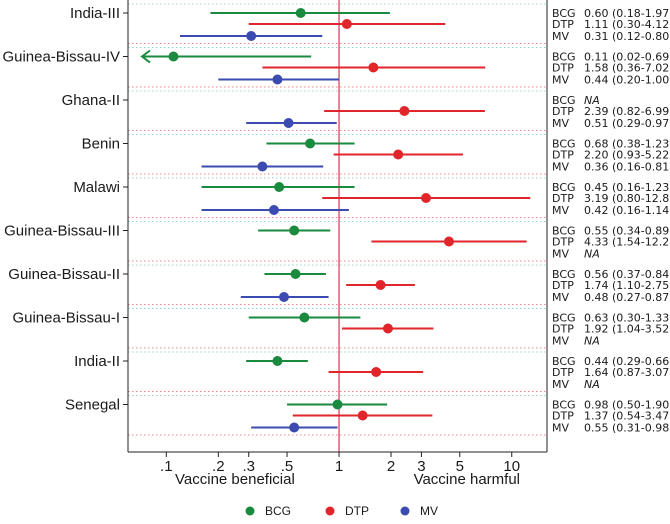 The height and width of the screenshot is (524, 670). I want to click on legend-label: BCG, so click(278, 511).